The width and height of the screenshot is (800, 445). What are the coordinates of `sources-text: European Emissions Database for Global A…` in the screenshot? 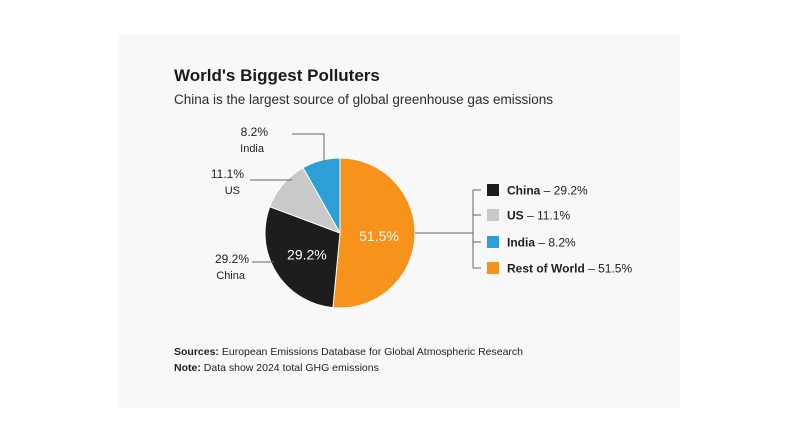 It's located at (372, 352).